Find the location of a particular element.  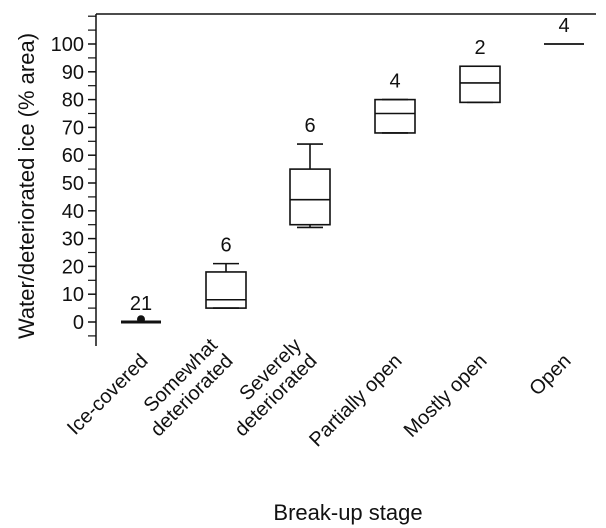

x-tick-label-line: Mostly open is located at coordinates (446, 396).